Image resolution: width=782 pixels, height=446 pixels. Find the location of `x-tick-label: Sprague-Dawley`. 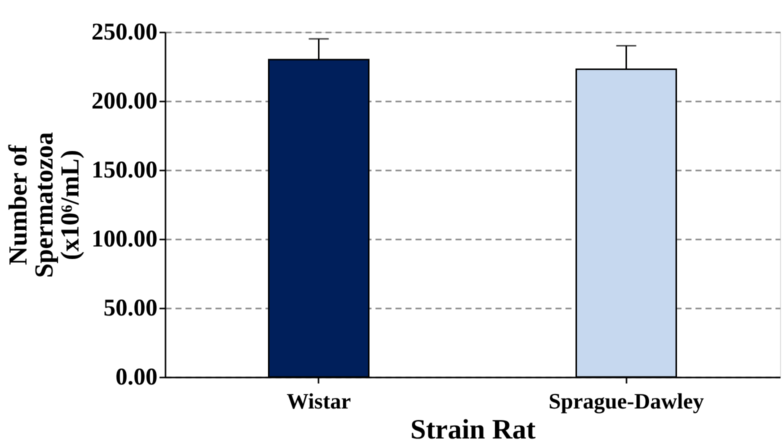

x-tick-label: Sprague-Dawley is located at coordinates (626, 401).